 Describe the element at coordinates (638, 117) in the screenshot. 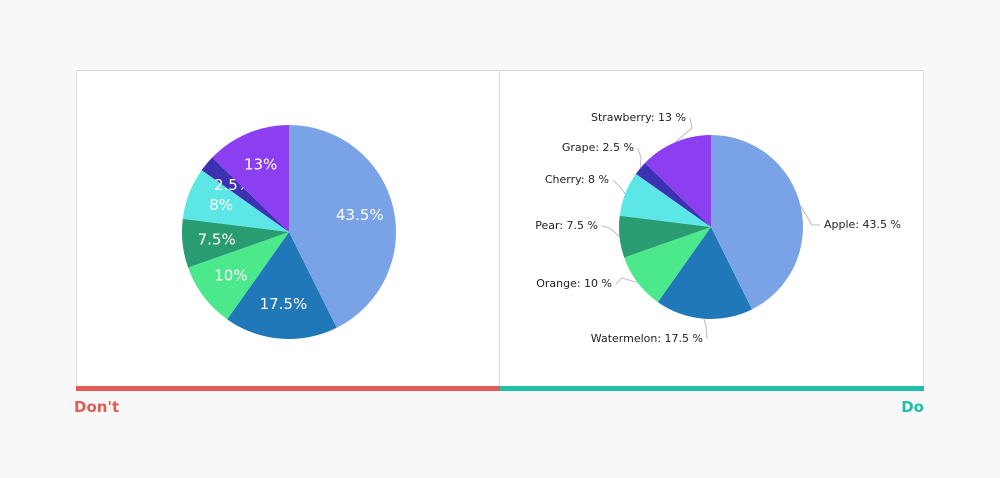

I see `outer-label-strawberry: Strawberry: 13 %` at that location.